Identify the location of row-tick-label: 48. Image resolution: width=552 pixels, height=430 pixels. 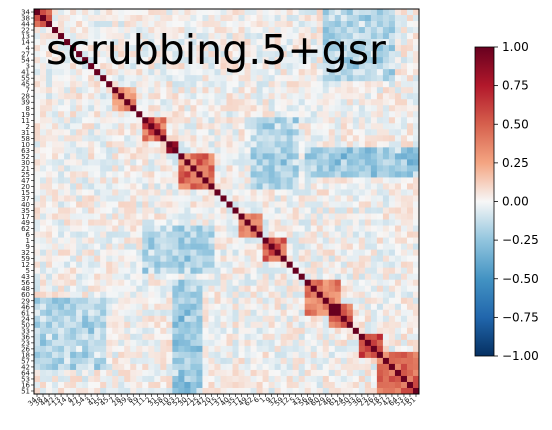
(25, 289).